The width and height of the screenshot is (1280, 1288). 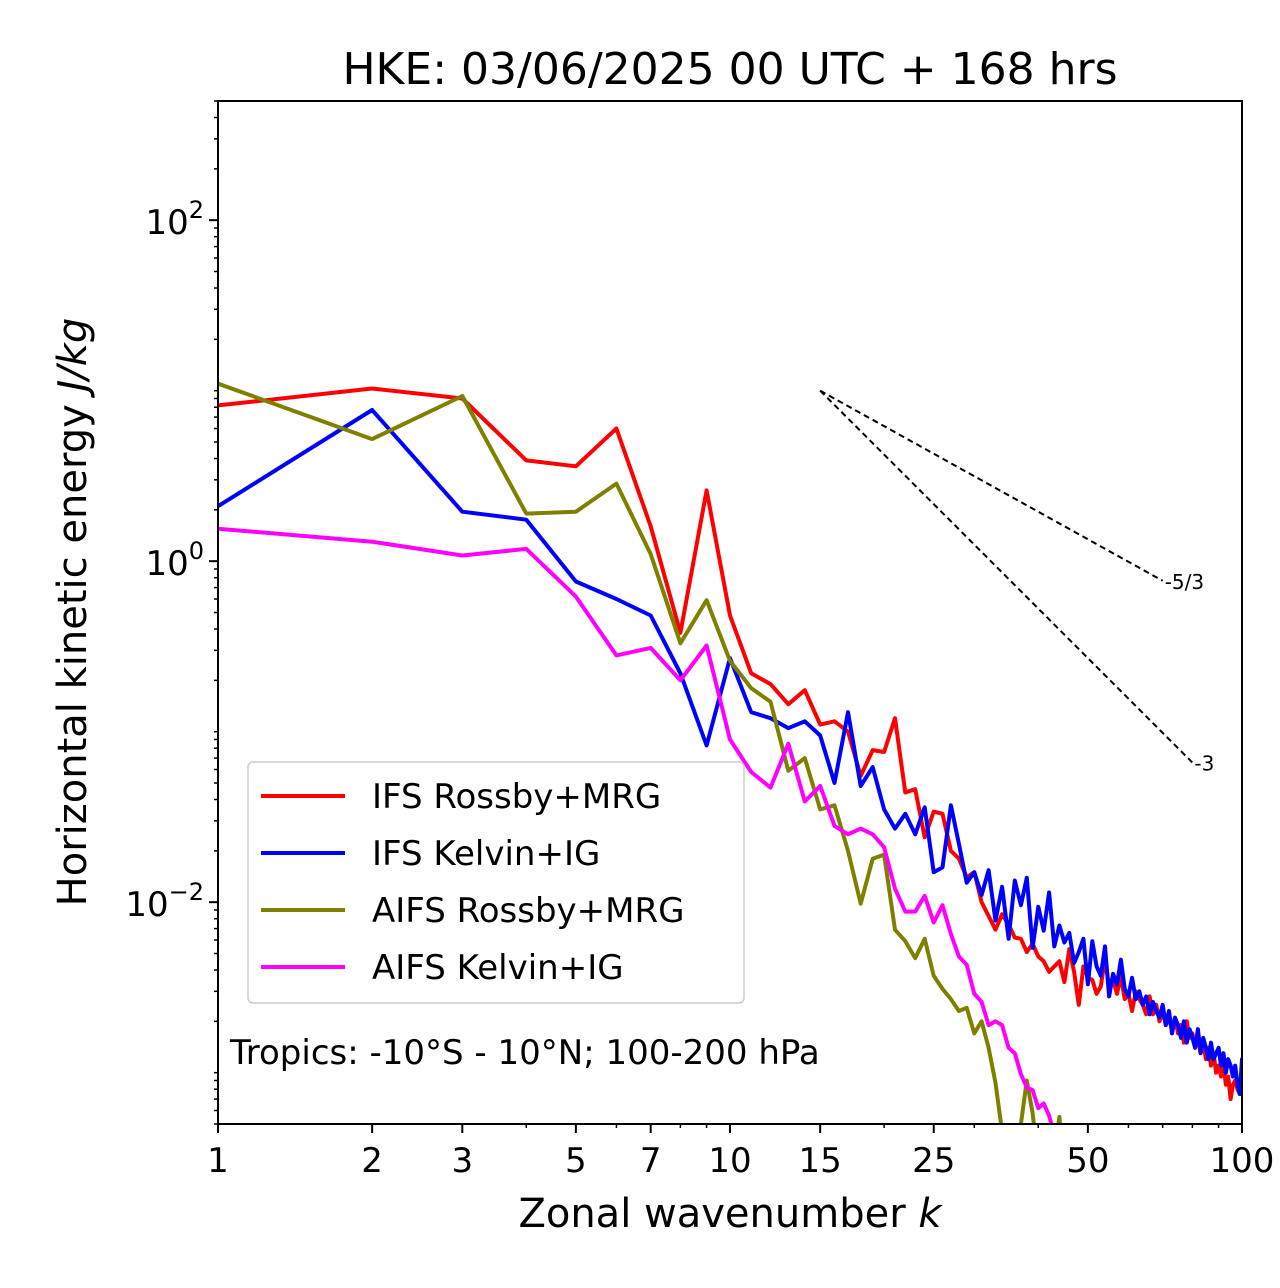 I want to click on slope-label-1: -5/3, so click(x=1184, y=582).